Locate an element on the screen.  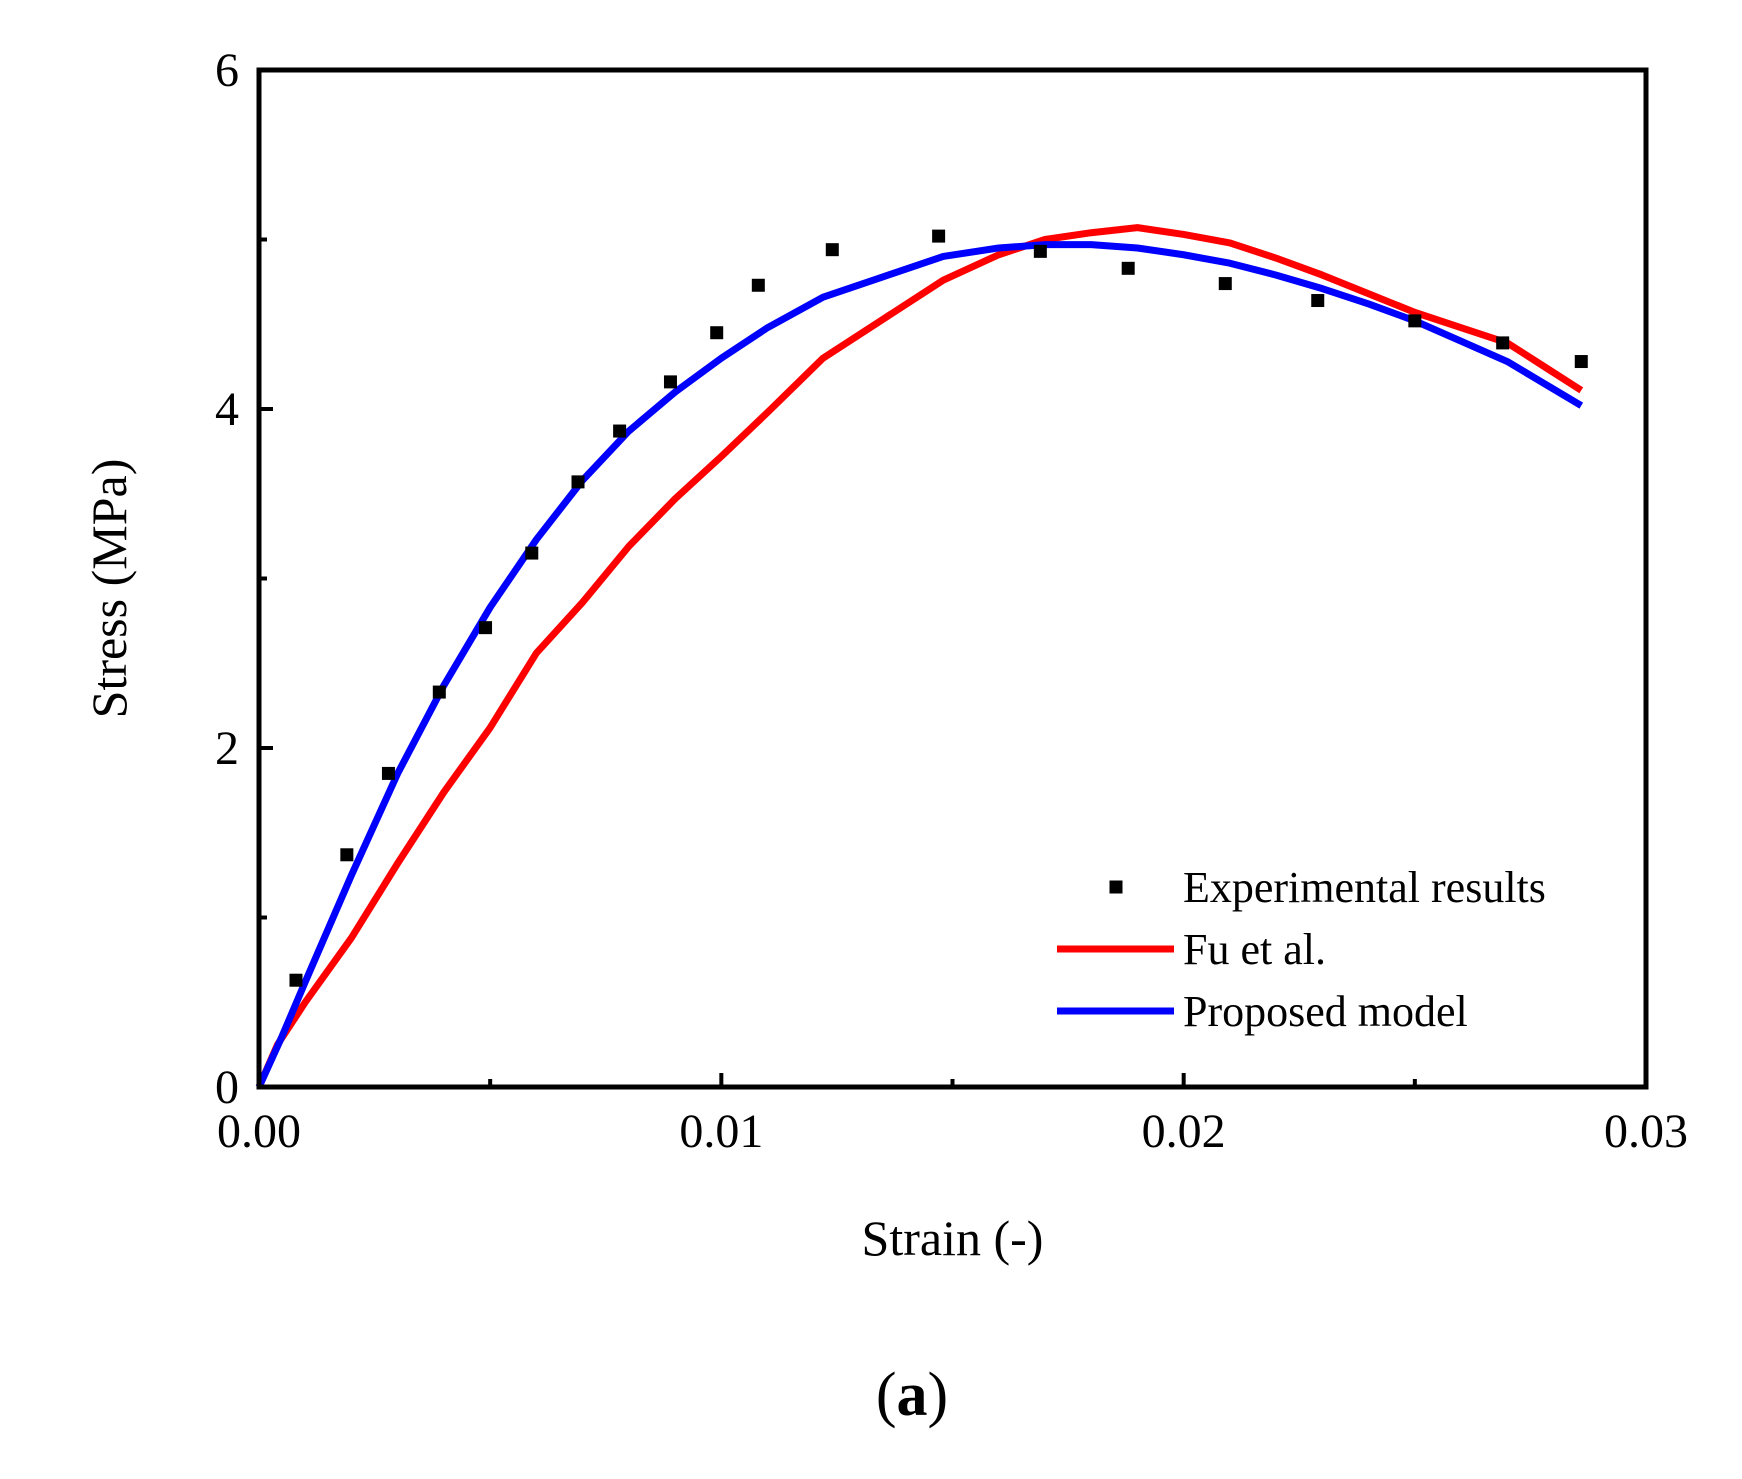
x-tick-label: 0.01 is located at coordinates (721, 1131).